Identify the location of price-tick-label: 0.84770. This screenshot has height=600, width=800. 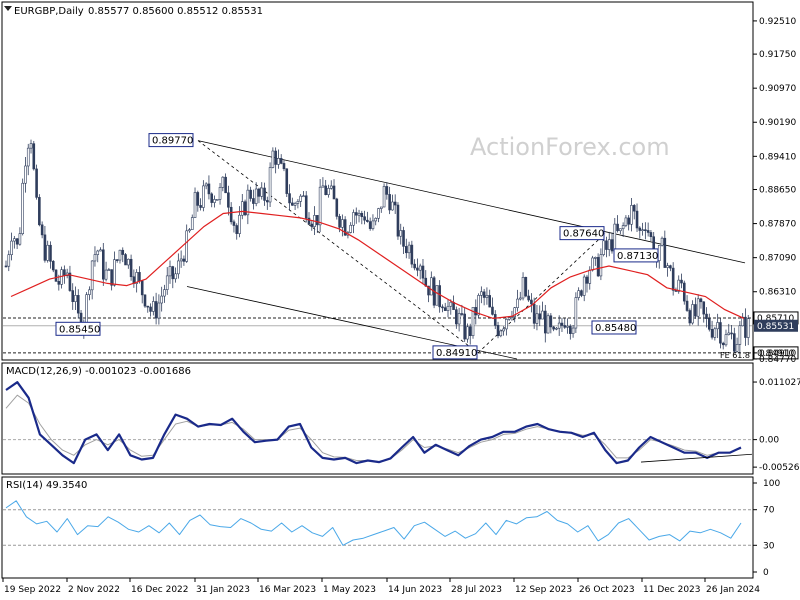
(777, 360).